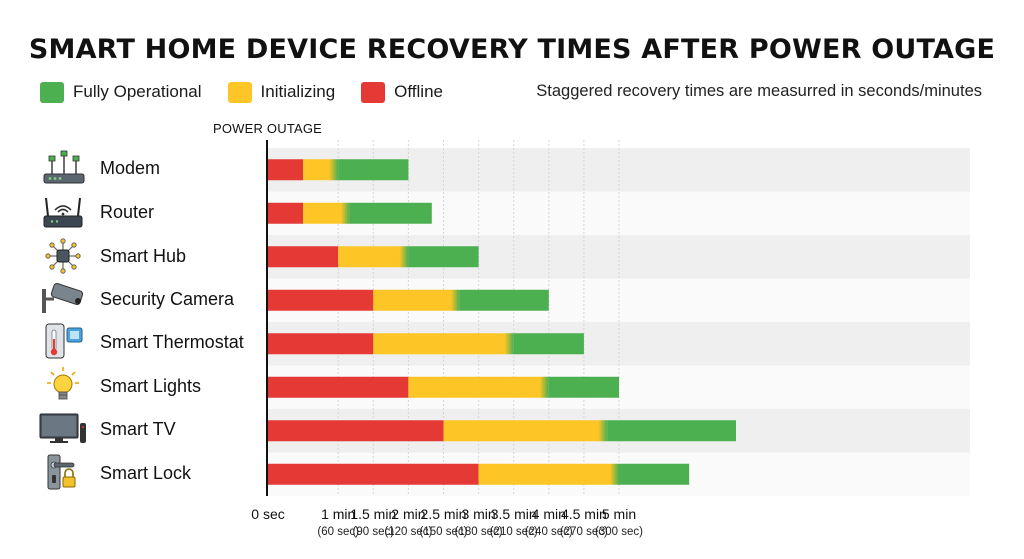  Describe the element at coordinates (99, 168) in the screenshot. I see `device-row-modem: Modem` at that location.